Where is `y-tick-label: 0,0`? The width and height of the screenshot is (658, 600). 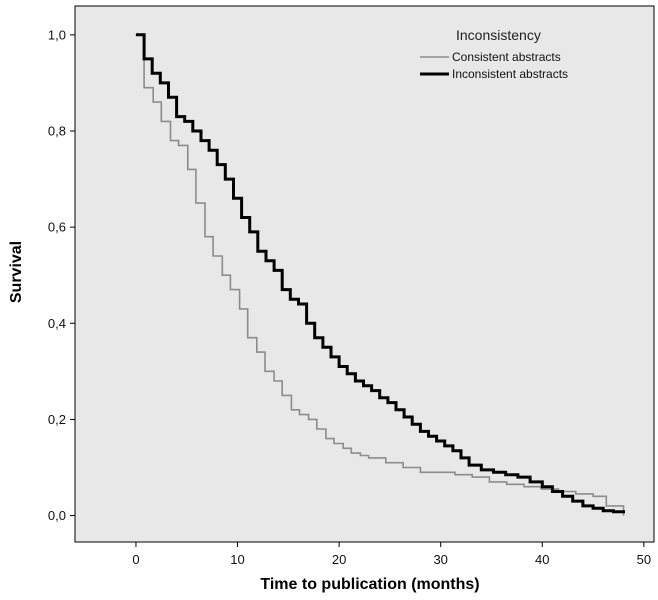 y-tick-label: 0,0 is located at coordinates (57, 515).